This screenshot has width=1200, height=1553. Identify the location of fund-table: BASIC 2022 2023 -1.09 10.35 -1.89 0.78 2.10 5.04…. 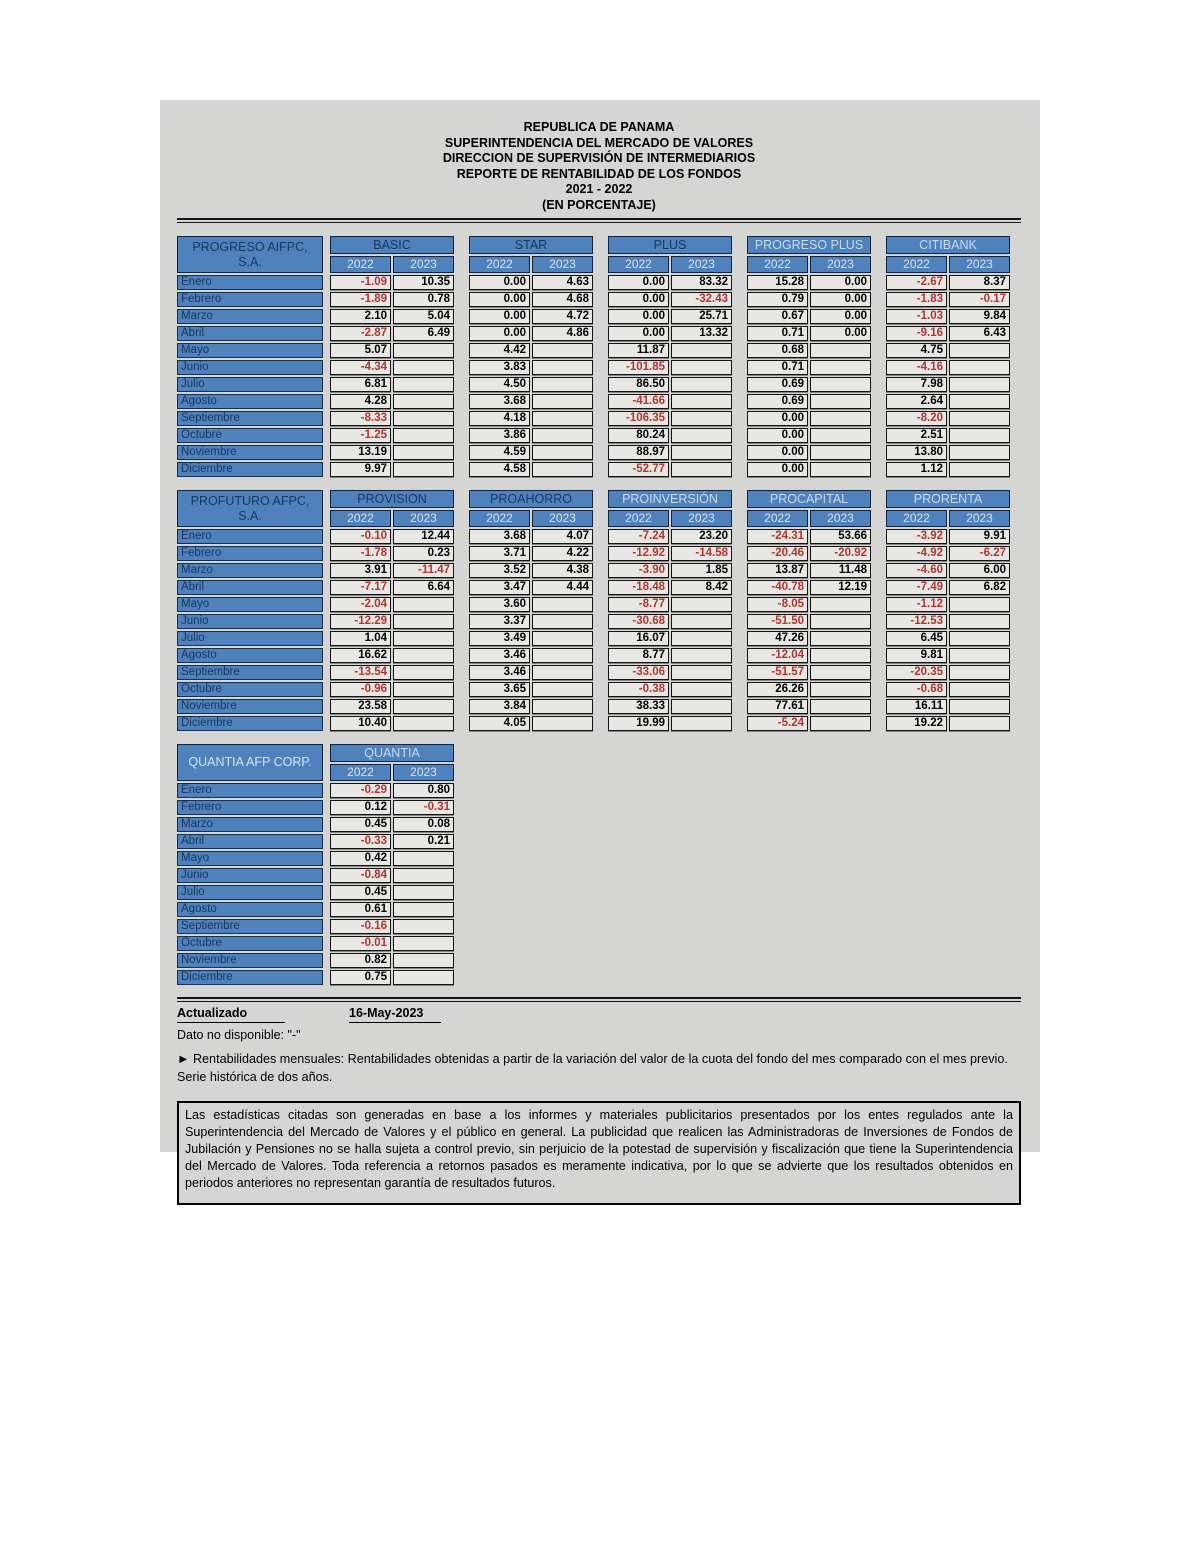
(392, 356).